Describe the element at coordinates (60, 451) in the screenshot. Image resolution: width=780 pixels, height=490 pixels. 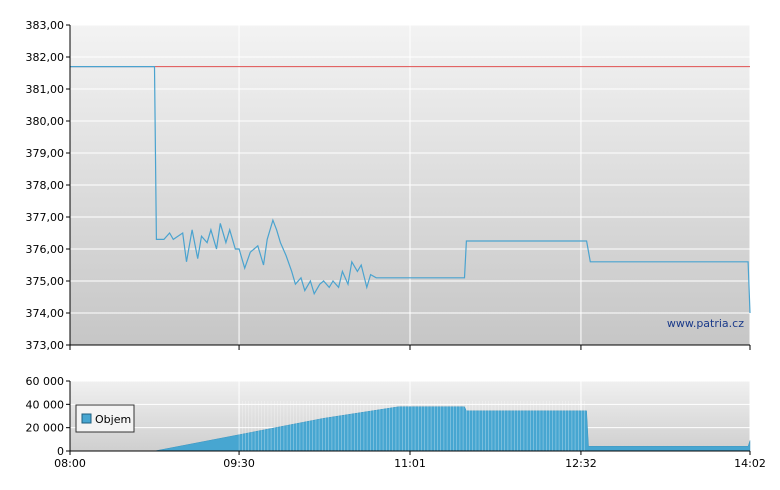
I see `volume-y-tick-label: 0` at that location.